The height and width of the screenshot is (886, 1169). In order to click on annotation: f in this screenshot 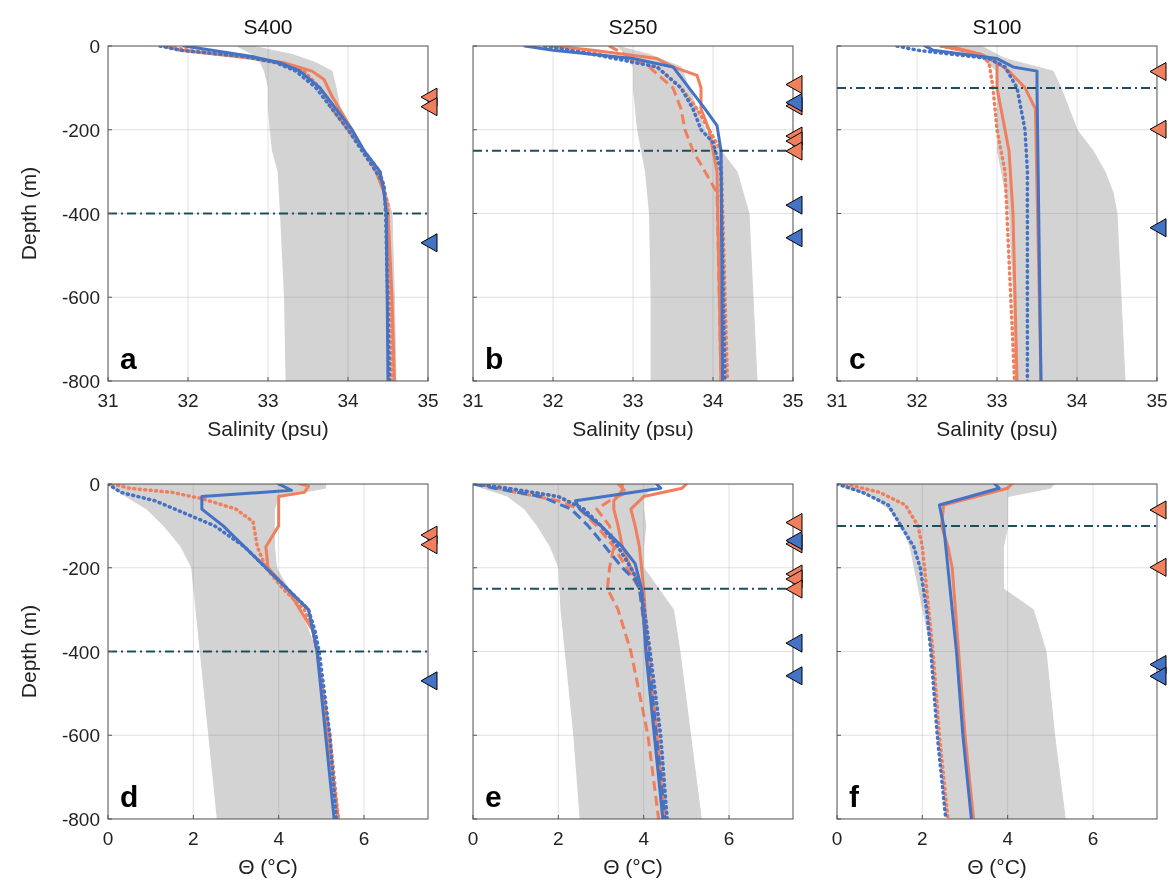, I will do `click(854, 796)`.